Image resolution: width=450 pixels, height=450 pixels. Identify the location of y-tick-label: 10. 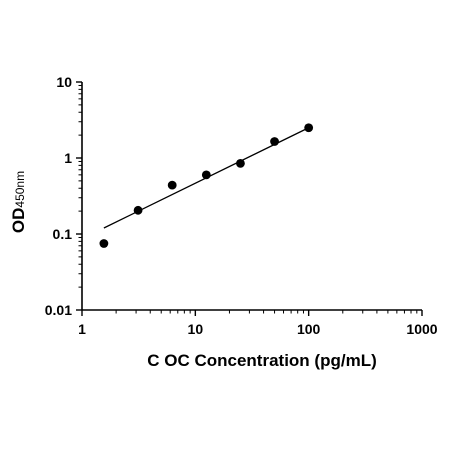
(64, 82).